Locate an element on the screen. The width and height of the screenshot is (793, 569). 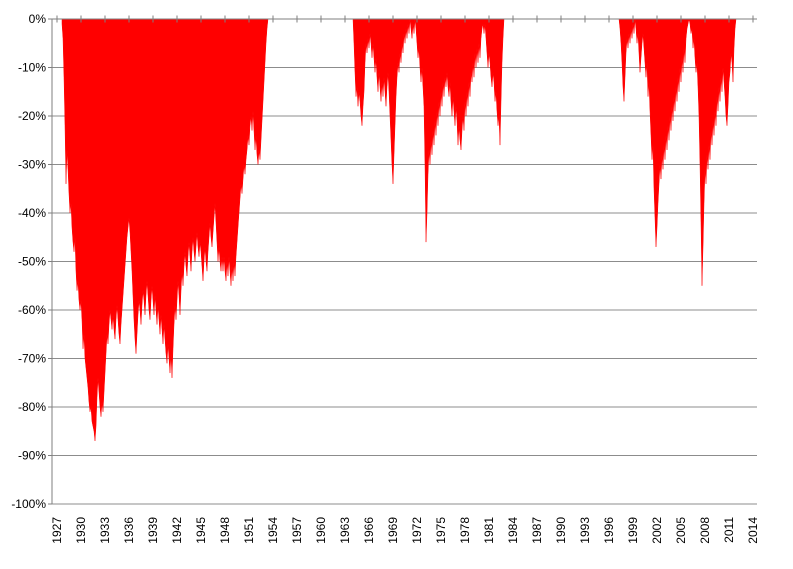
y-axis-label: -50% is located at coordinates (32, 262).